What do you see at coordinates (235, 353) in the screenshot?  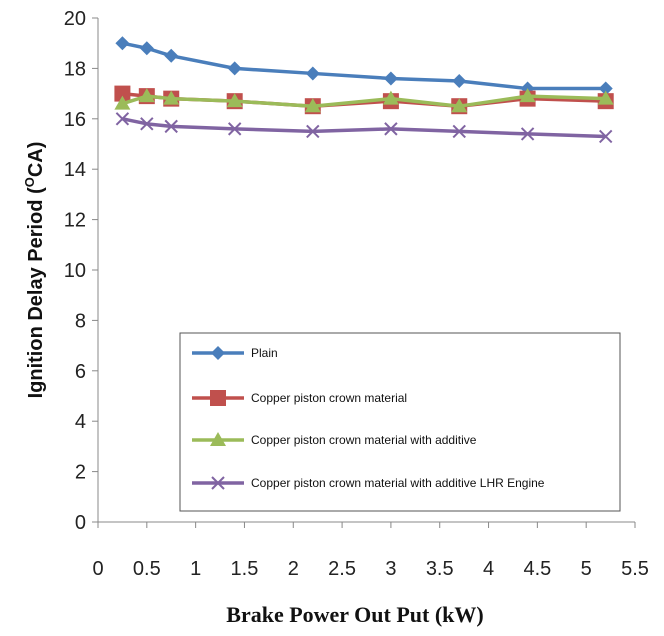 I see `legend-item: Plain` at bounding box center [235, 353].